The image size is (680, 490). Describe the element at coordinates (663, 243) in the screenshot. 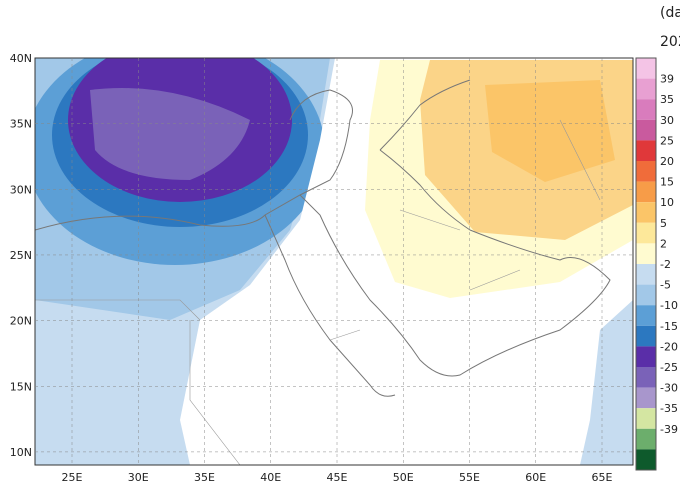

I see `colorbar-label: 2` at that location.